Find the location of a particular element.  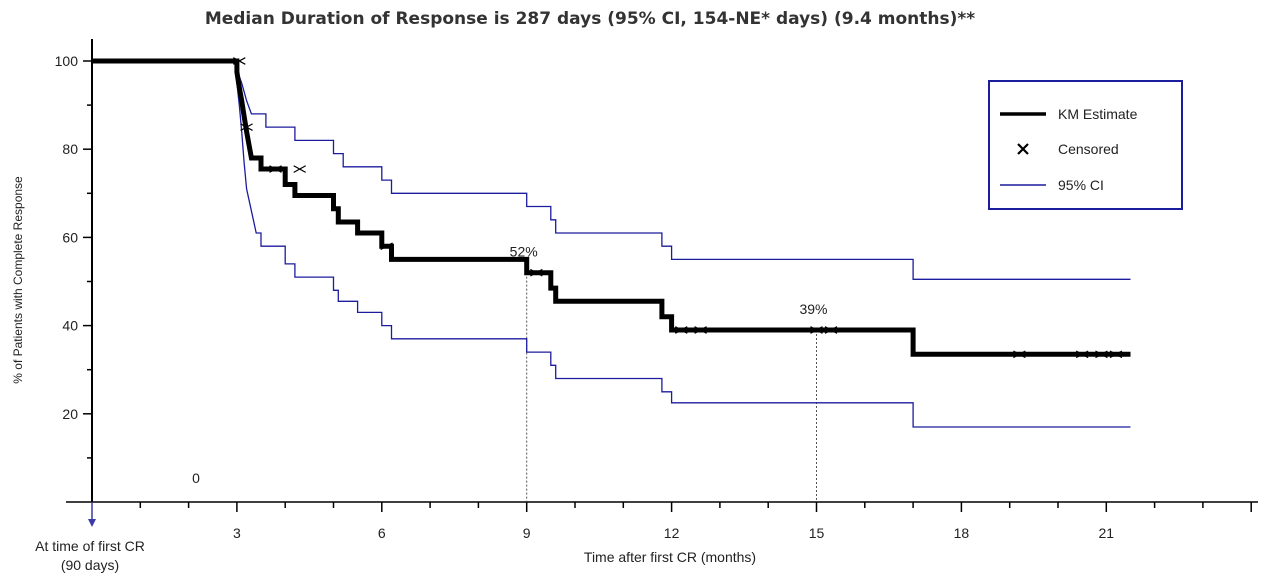

y-tick-label: 60 is located at coordinates (70, 237).